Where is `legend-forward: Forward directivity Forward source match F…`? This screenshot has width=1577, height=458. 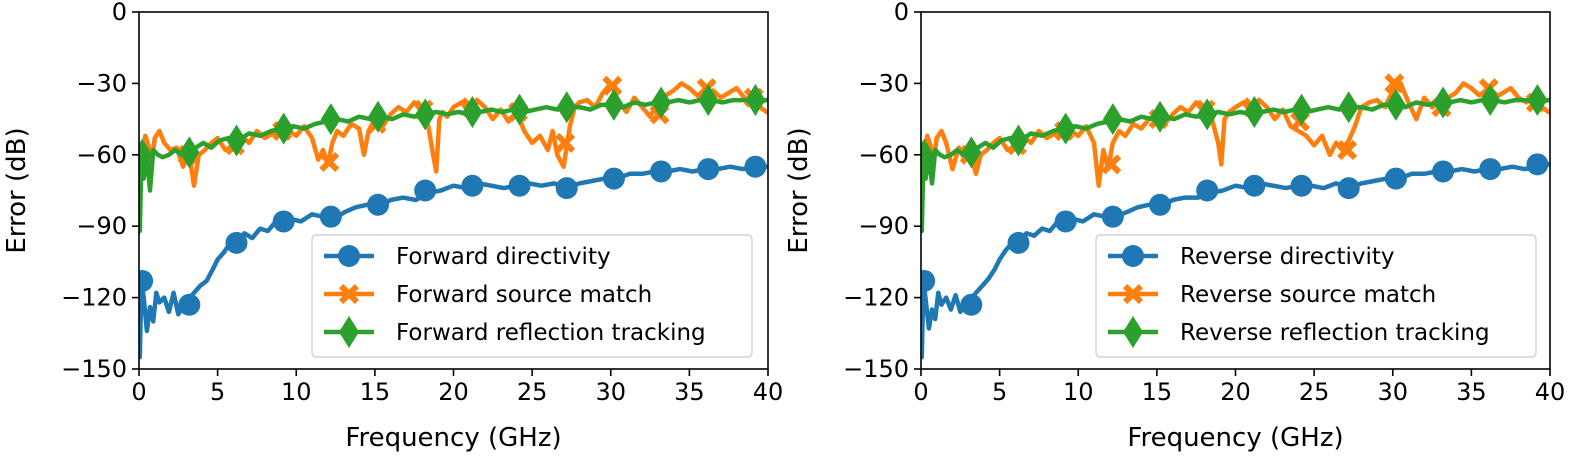
legend-forward: Forward directivity Forward source match F… is located at coordinates (532, 296).